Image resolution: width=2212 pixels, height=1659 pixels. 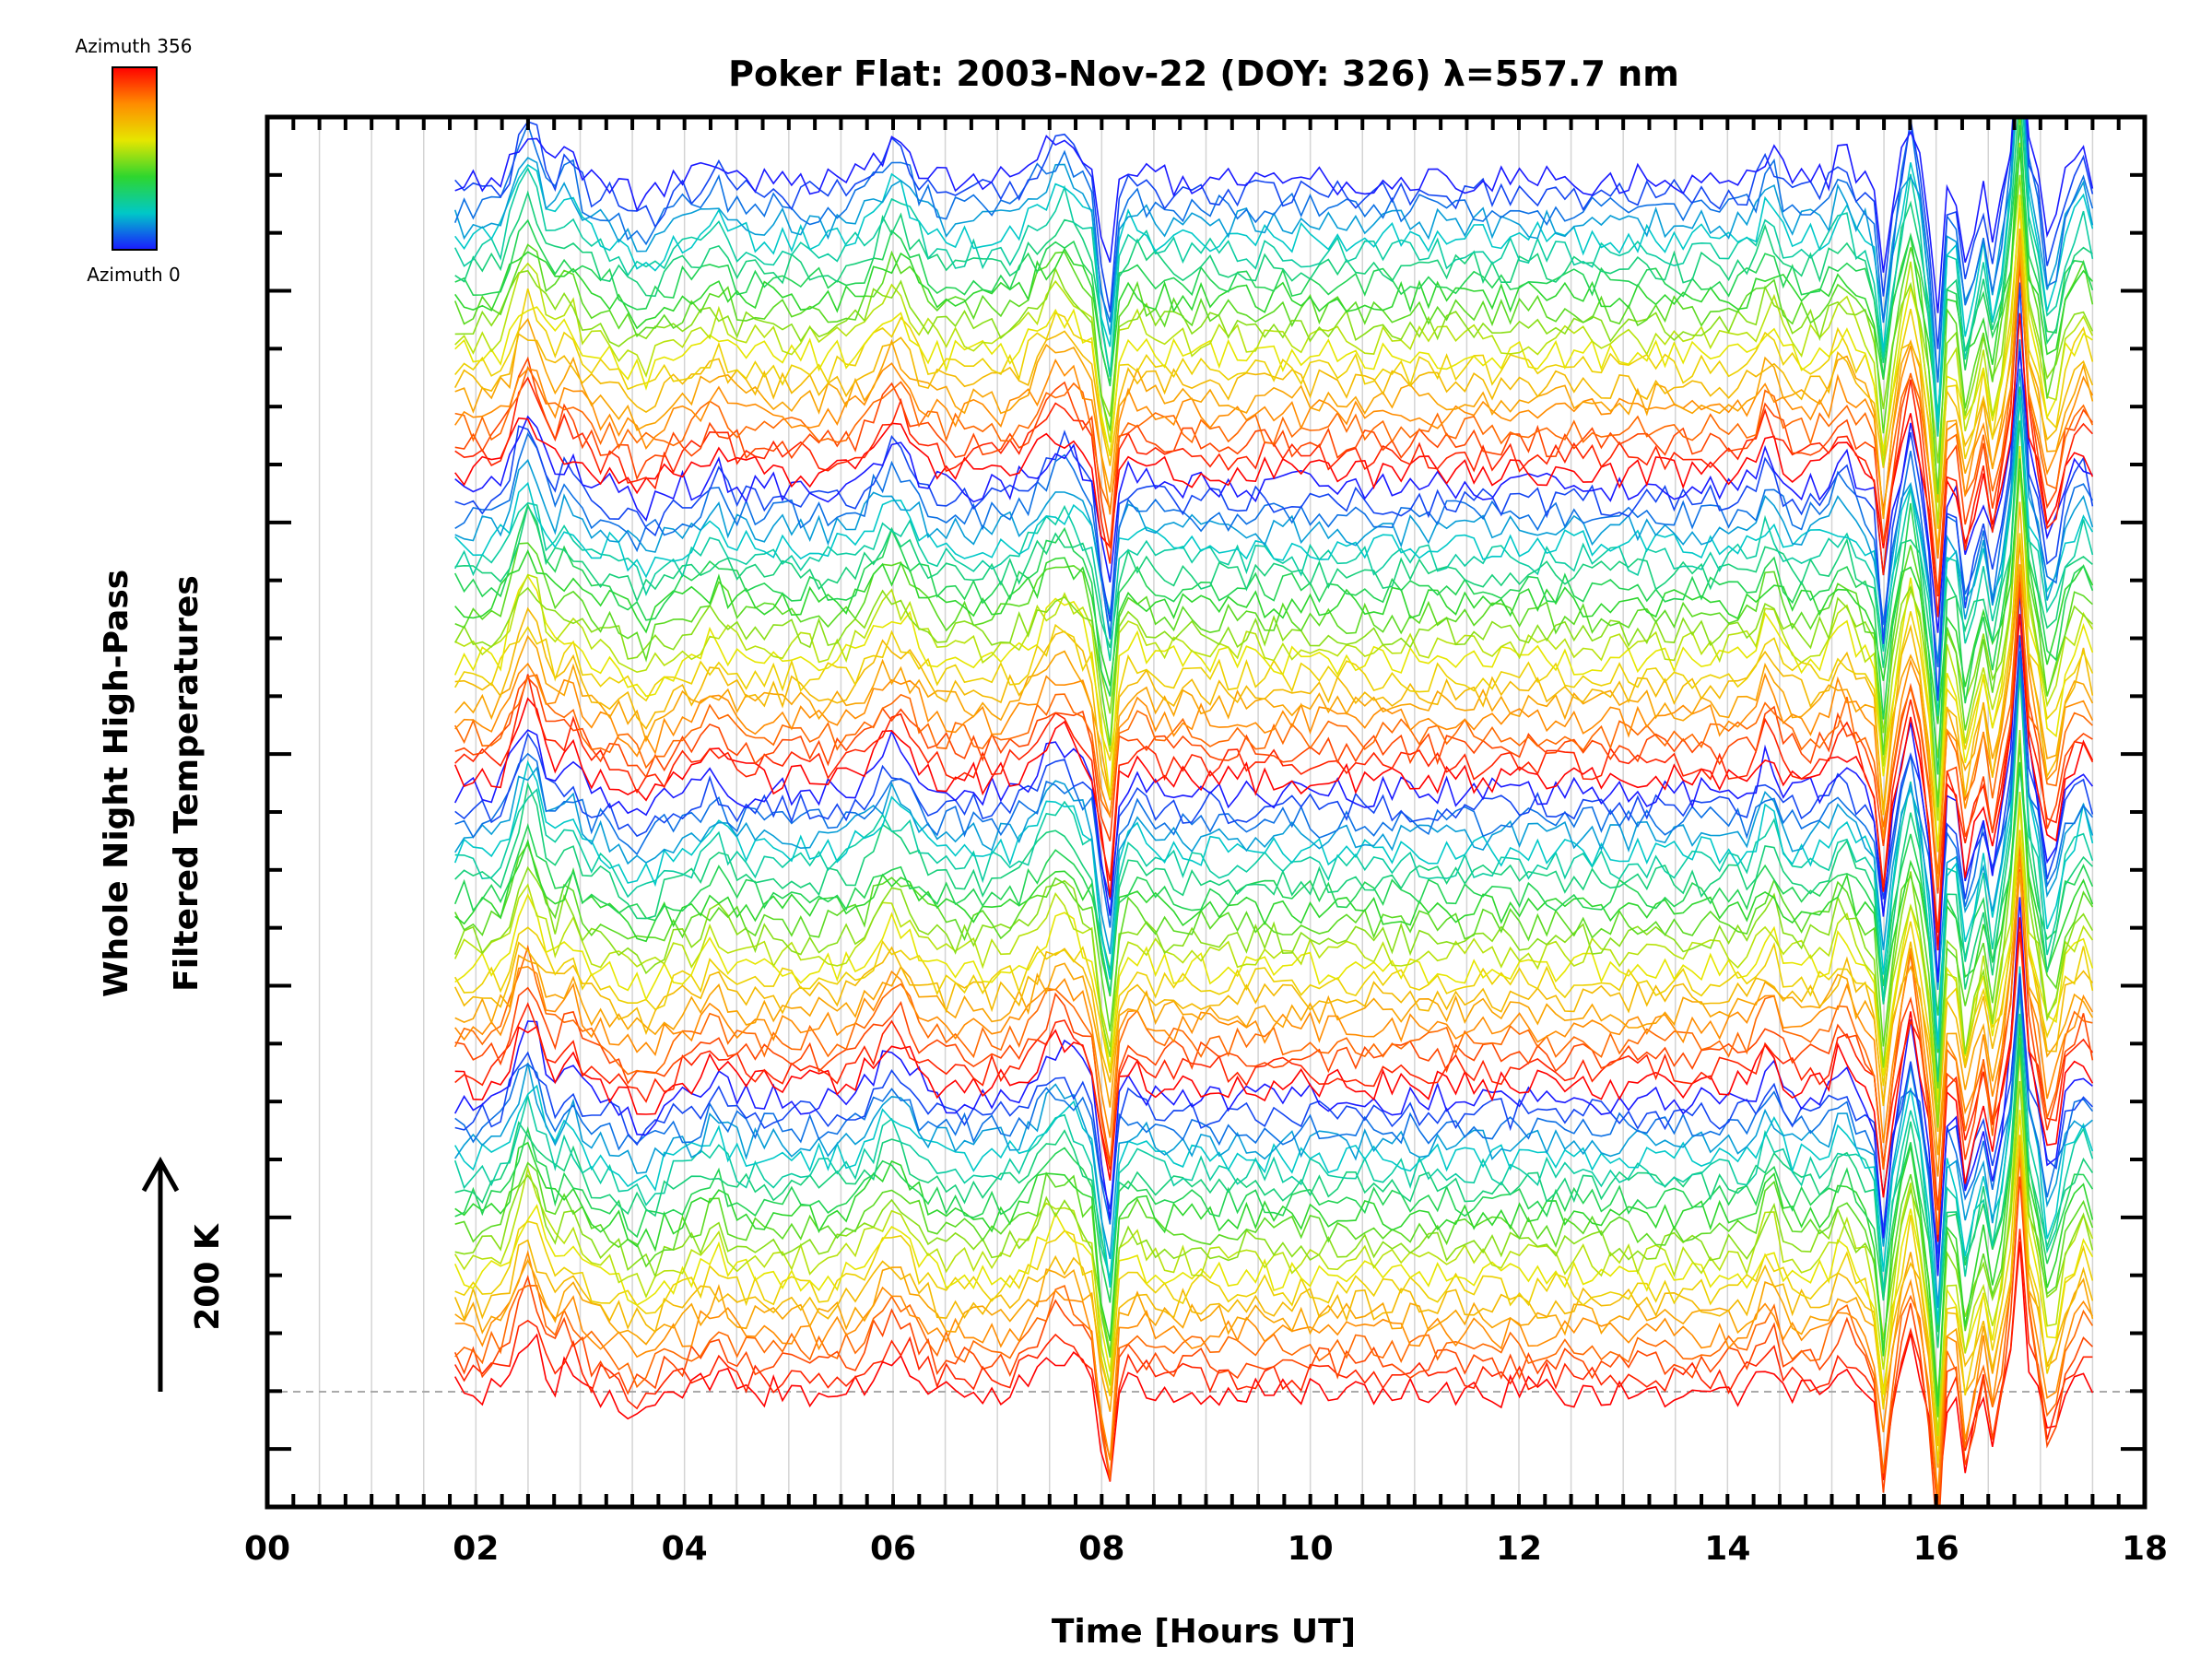 What do you see at coordinates (116, 783) in the screenshot?
I see `y-axis-title-line1: Whole Night High-Pass` at bounding box center [116, 783].